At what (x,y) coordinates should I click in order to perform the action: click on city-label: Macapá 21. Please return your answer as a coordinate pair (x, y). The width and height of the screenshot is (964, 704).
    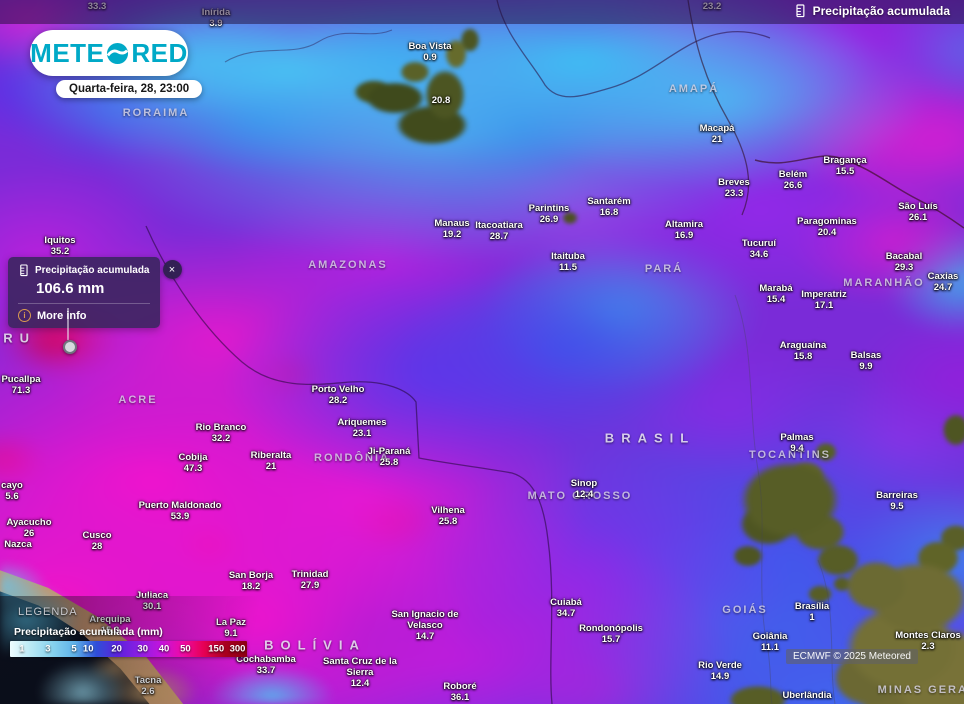
    Looking at the image, I should click on (717, 134).